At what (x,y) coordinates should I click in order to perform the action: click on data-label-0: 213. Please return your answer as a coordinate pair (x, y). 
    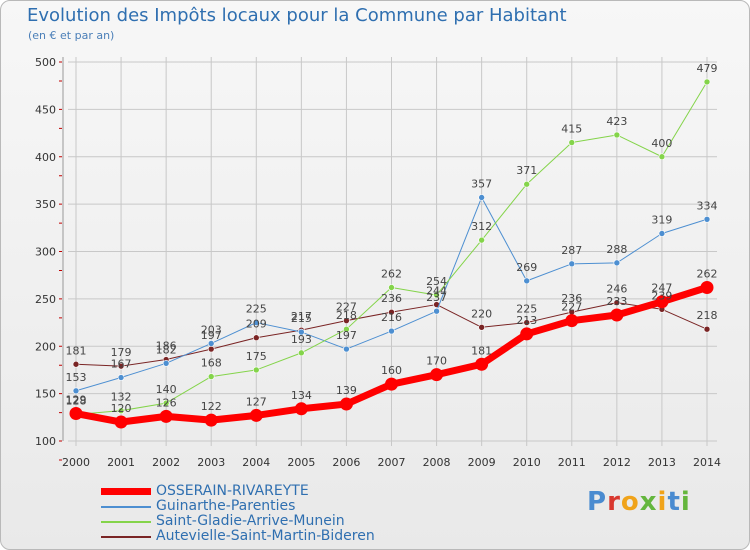
    Looking at the image, I should click on (526, 320).